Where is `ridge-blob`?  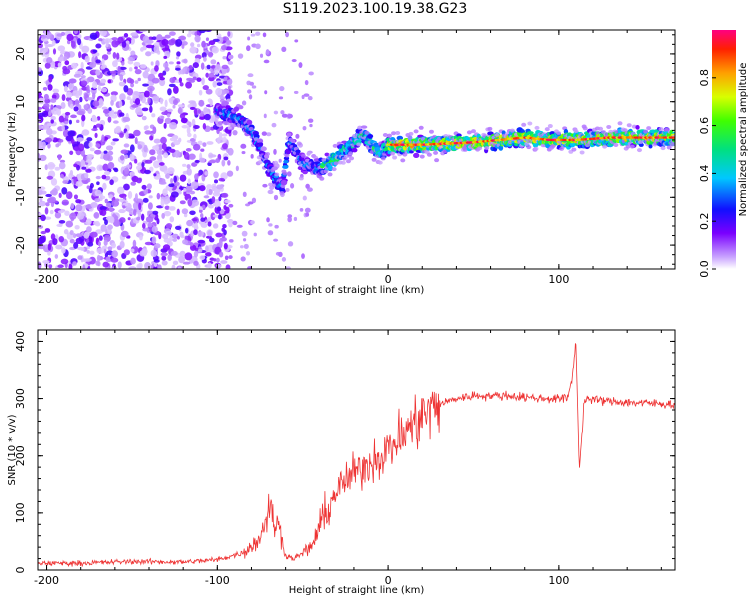 ridge-blob is located at coordinates (393, 138).